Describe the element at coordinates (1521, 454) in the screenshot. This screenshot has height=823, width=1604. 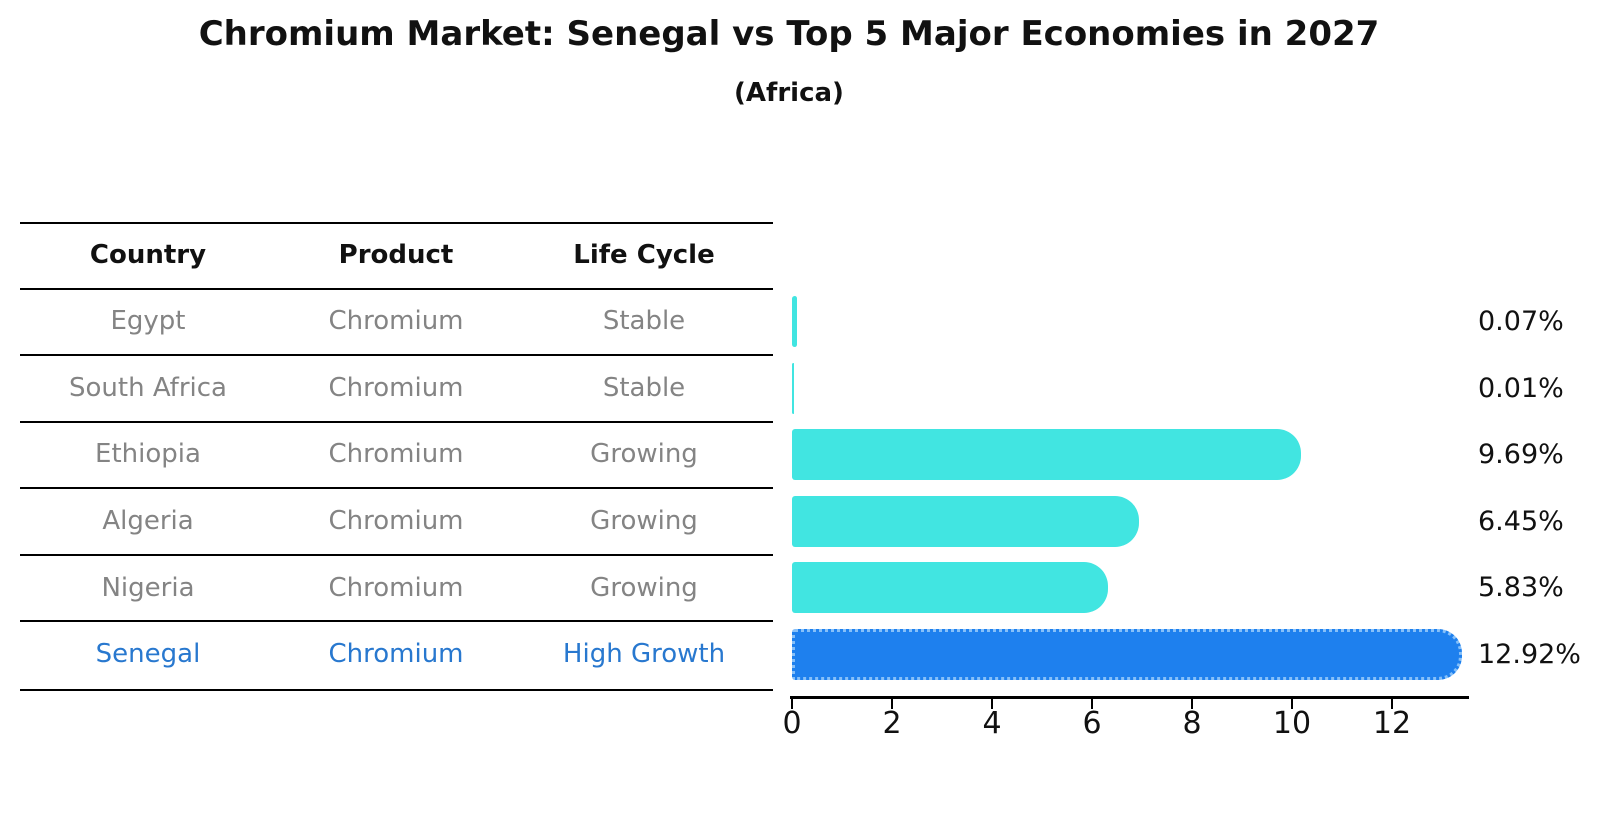
I see `bar-value-label: 9.69%` at that location.